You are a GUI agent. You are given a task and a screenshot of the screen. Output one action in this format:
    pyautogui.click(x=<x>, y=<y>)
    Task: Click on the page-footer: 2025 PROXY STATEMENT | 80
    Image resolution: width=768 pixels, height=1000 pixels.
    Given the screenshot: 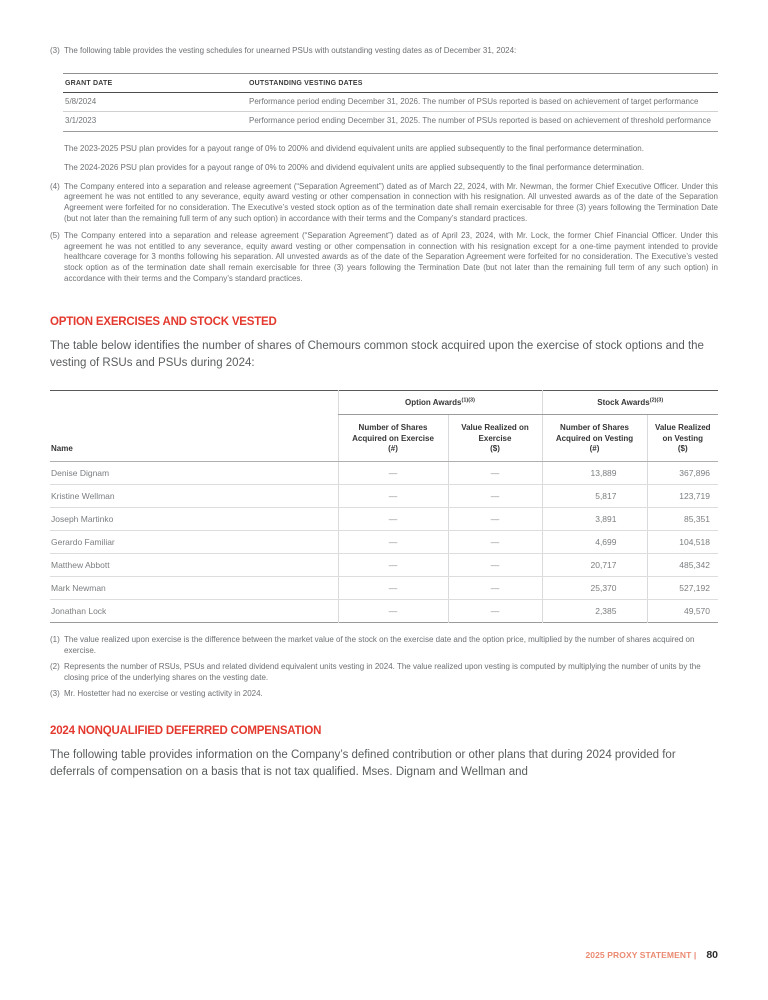 What is the action you would take?
    pyautogui.click(x=651, y=955)
    